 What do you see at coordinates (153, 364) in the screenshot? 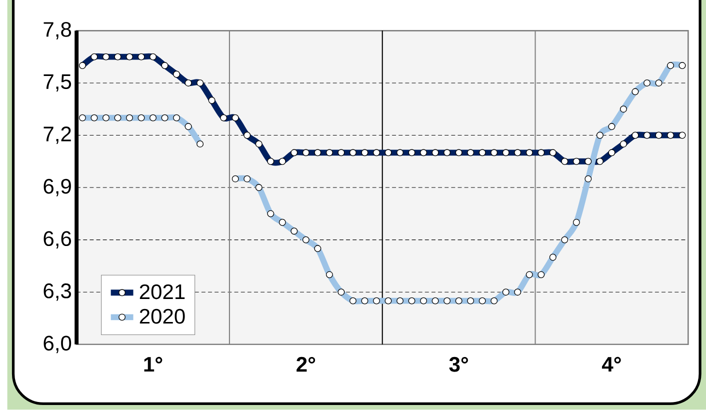
I see `x-tick-label: 1°` at bounding box center [153, 364].